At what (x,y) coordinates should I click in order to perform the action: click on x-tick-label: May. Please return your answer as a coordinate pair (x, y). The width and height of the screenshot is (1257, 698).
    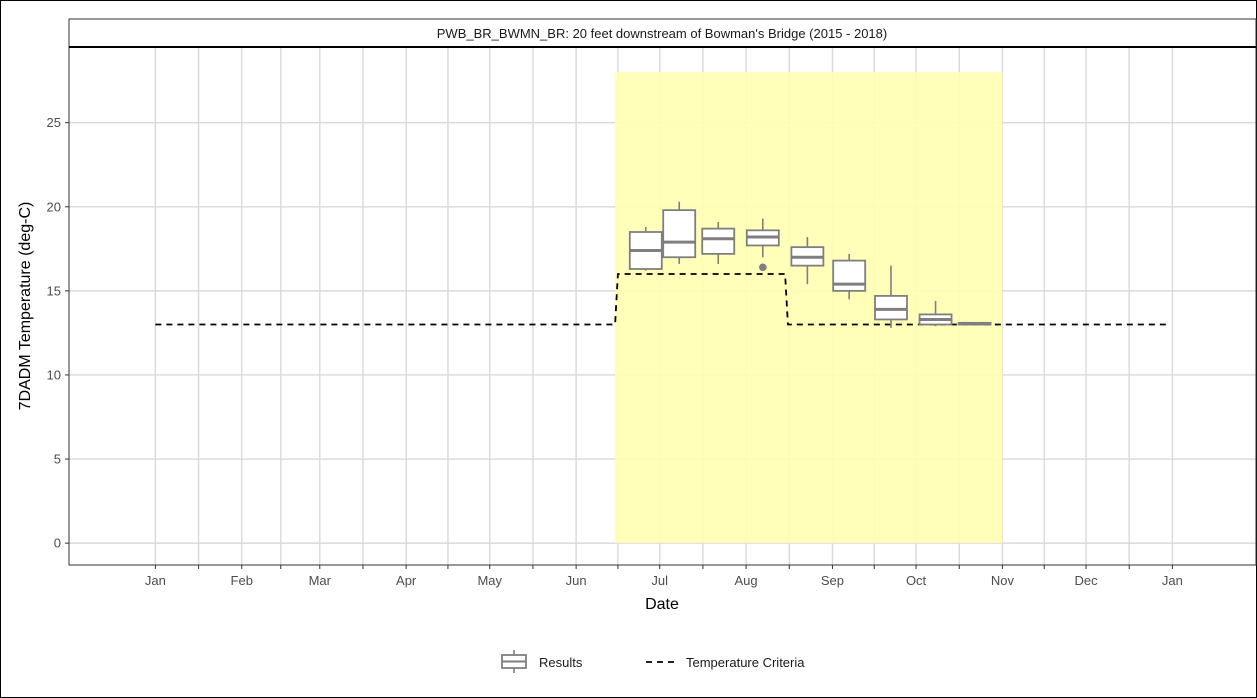
    Looking at the image, I should click on (489, 580).